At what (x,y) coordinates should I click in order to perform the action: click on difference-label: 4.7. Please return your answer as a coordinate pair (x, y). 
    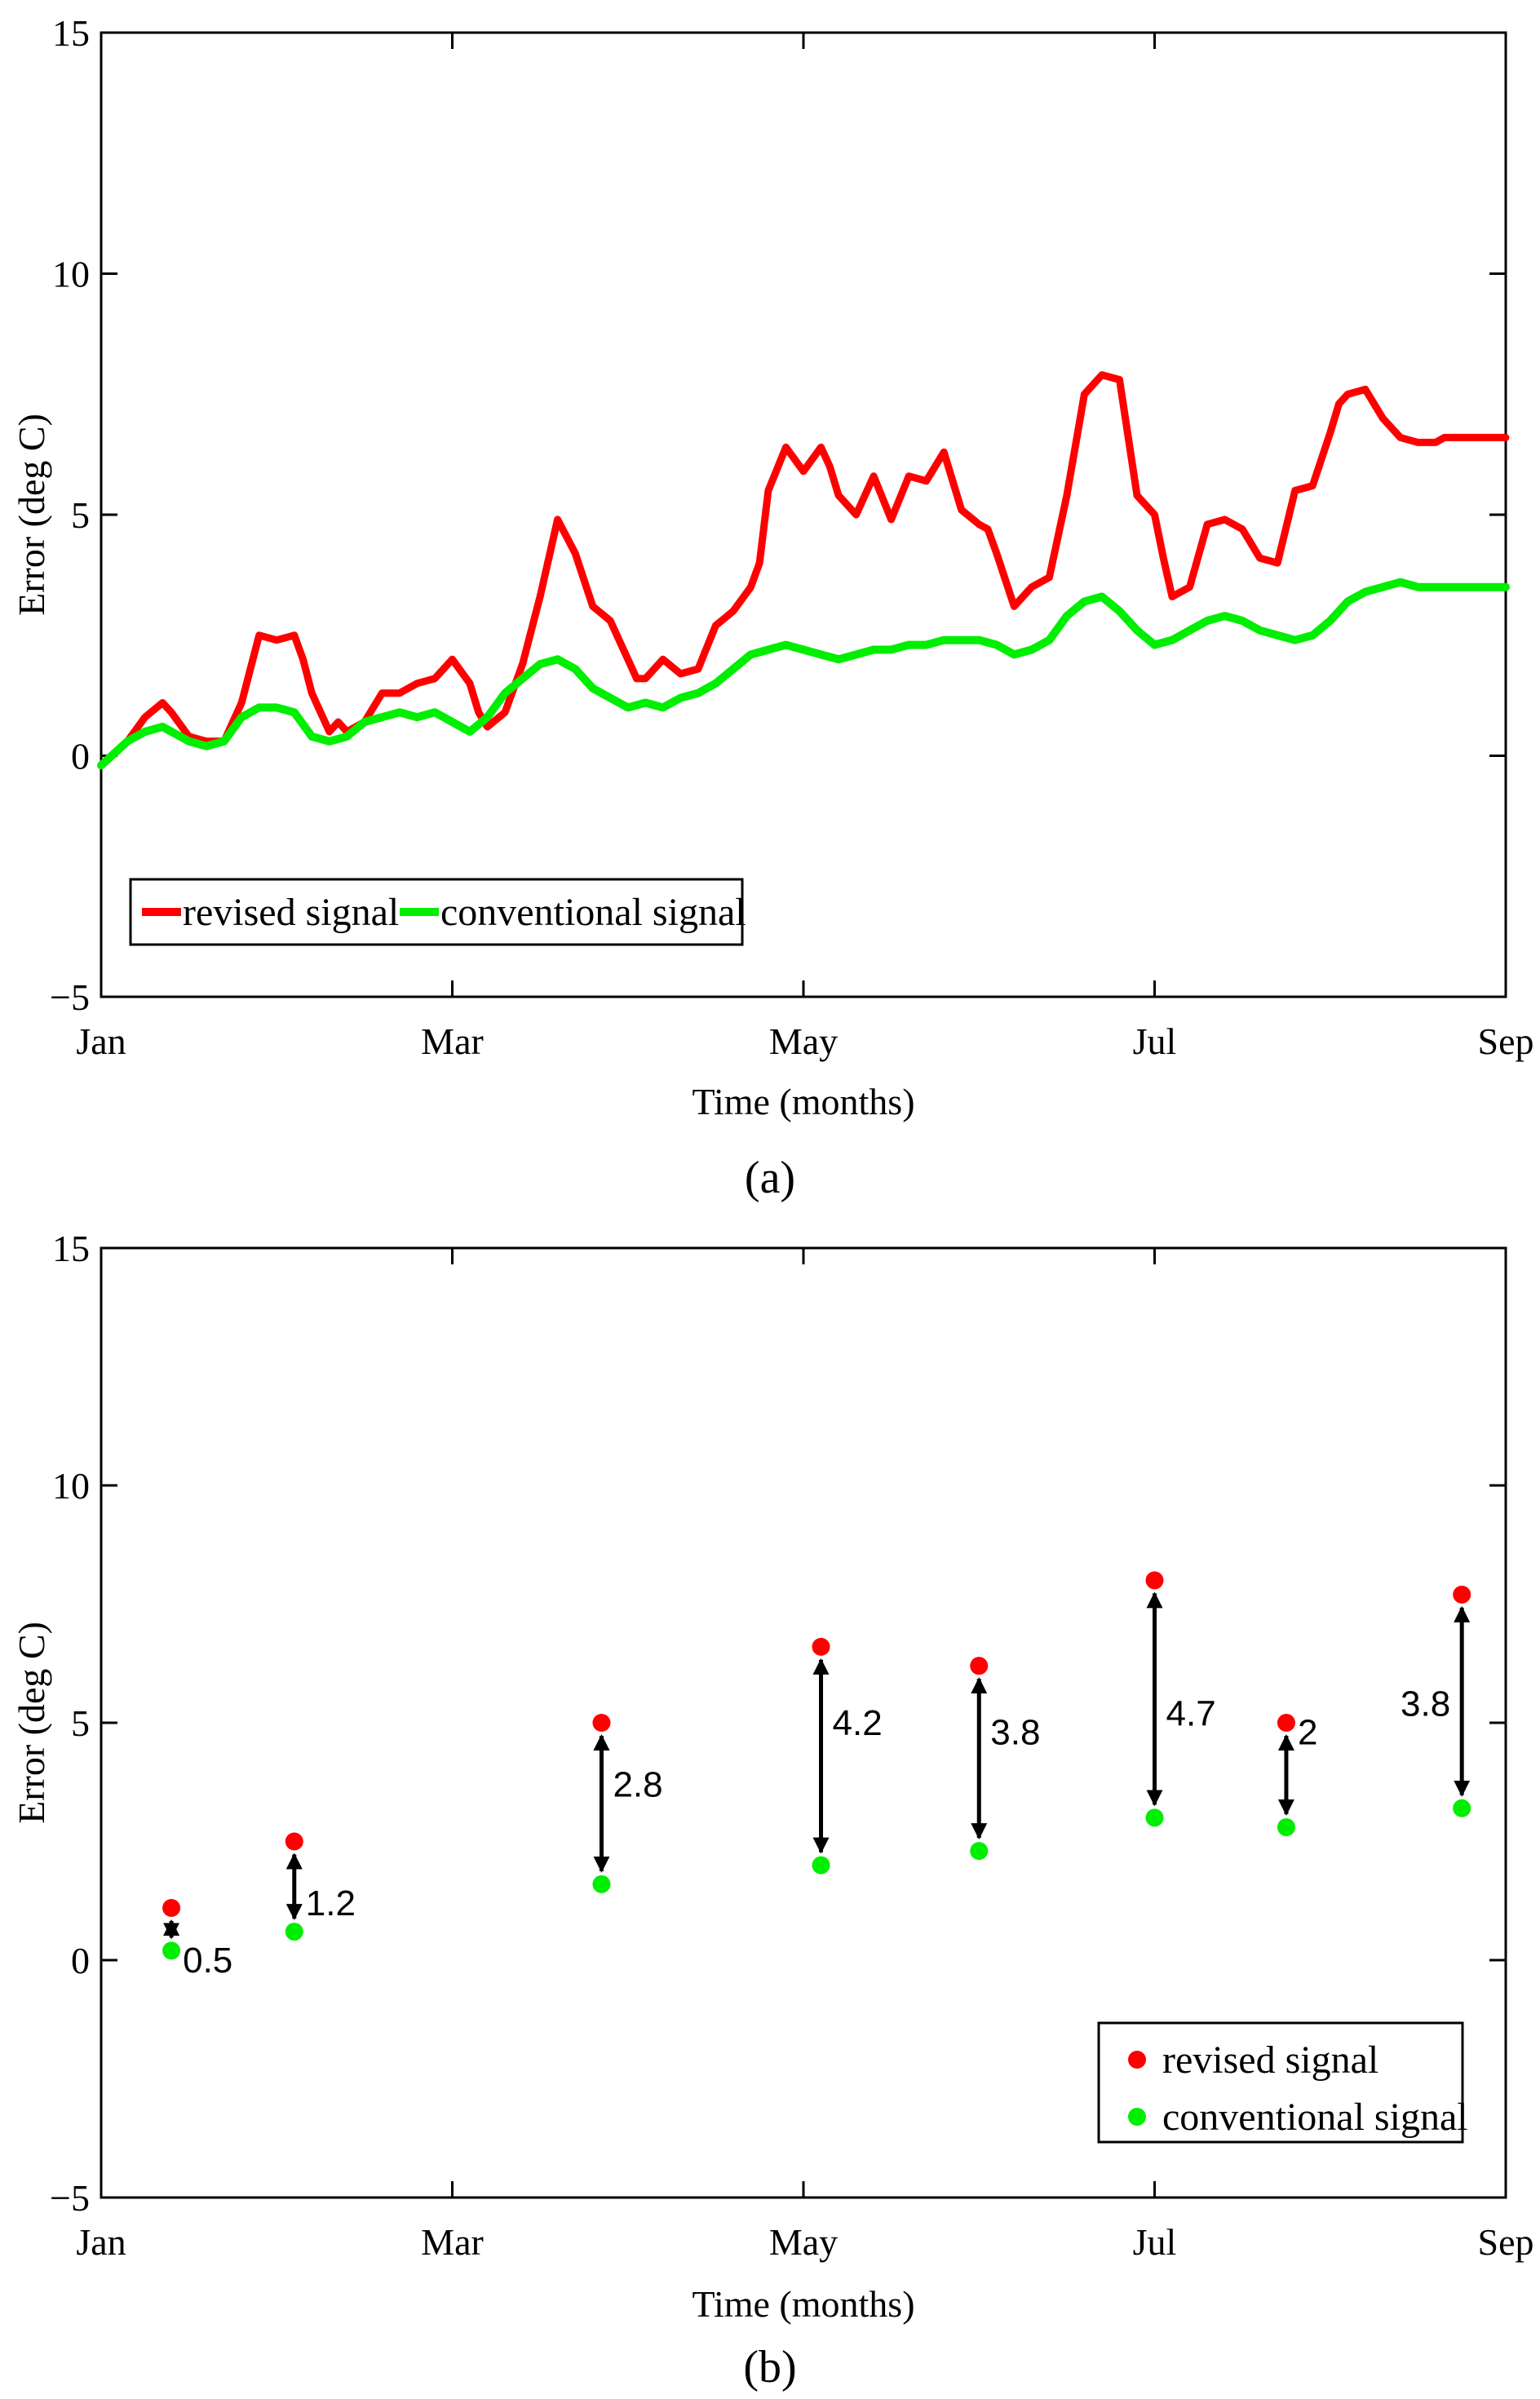
    Looking at the image, I should click on (1191, 1713).